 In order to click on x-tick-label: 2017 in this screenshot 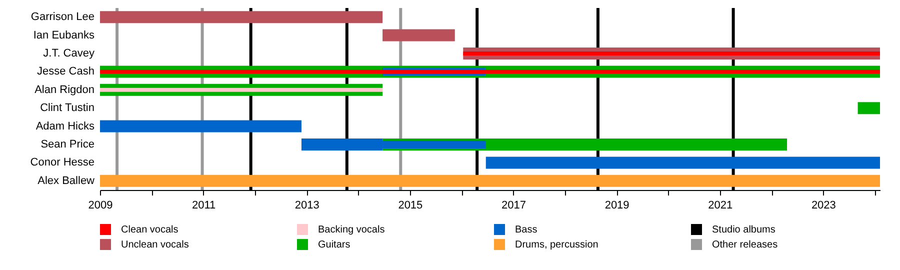, I will do `click(514, 206)`.